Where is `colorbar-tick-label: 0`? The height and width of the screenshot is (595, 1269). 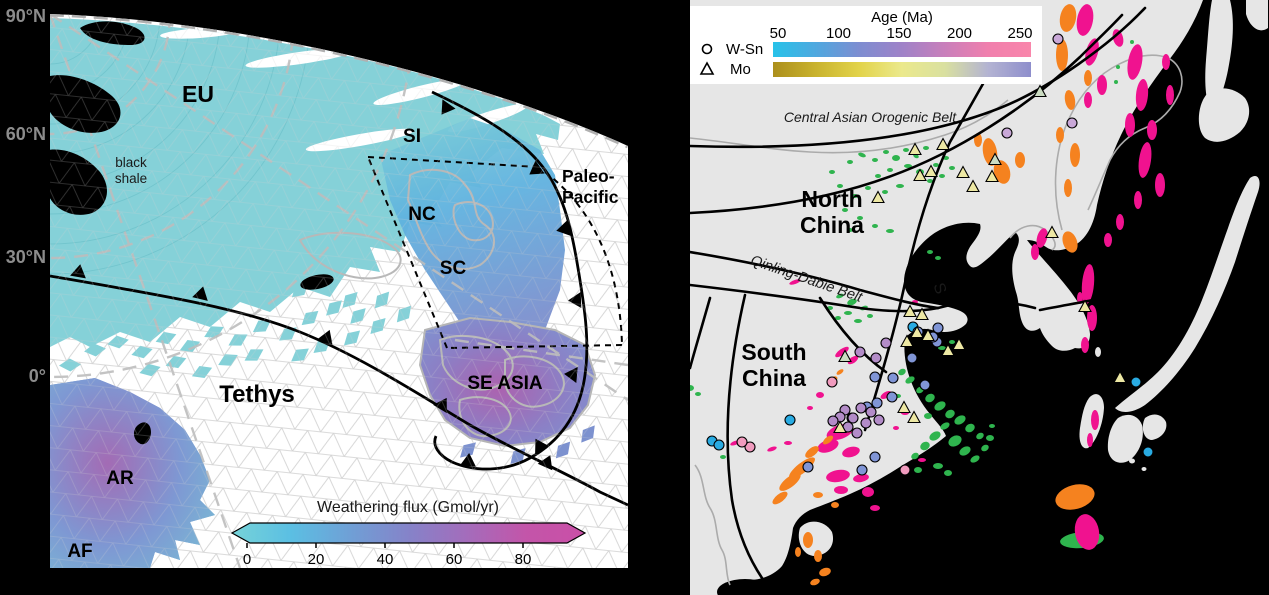 colorbar-tick-label: 0 is located at coordinates (247, 559).